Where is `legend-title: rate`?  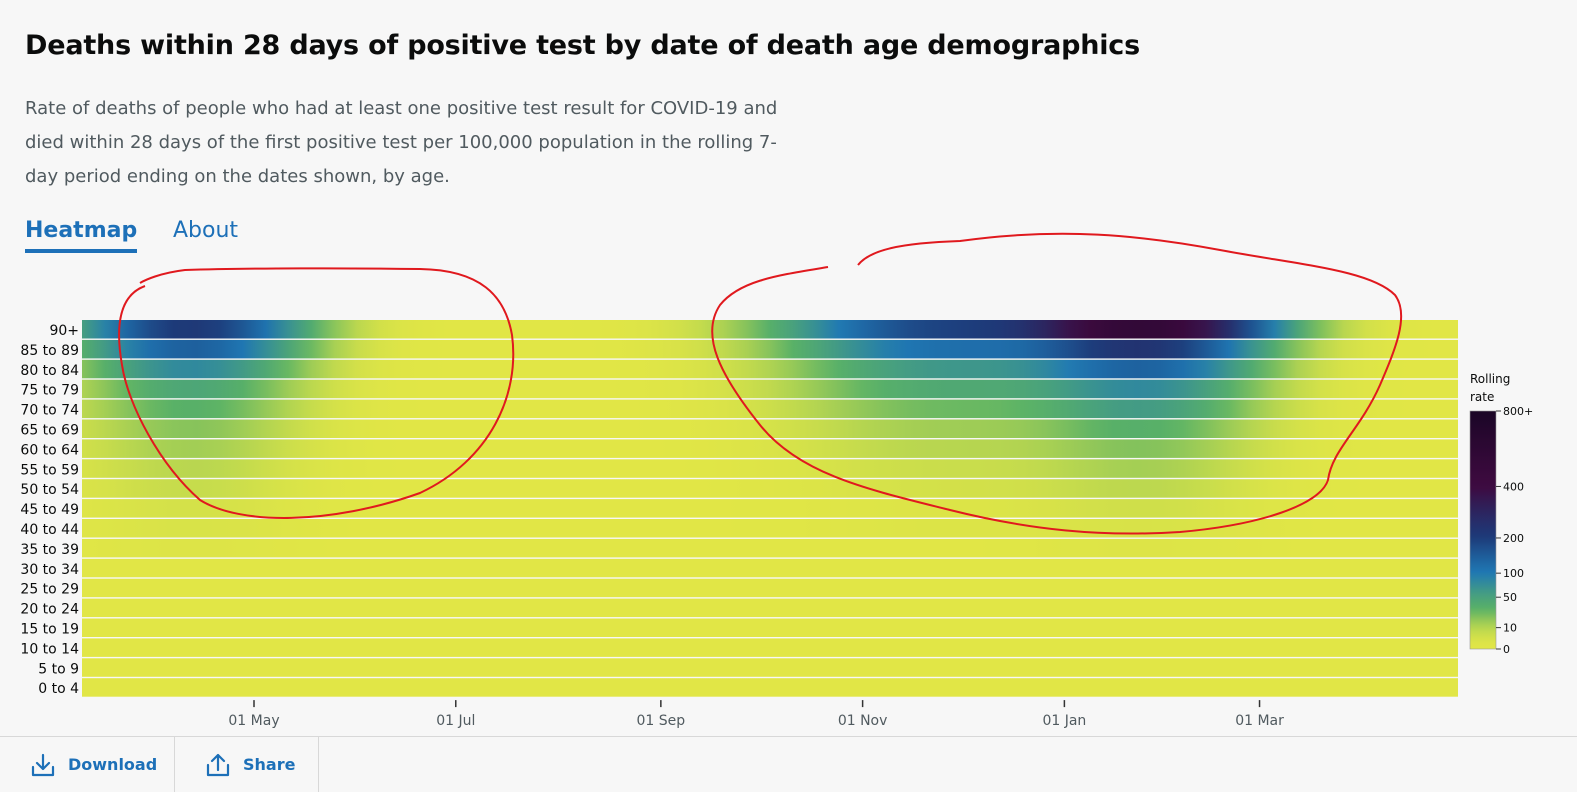
legend-title: rate is located at coordinates (1482, 397).